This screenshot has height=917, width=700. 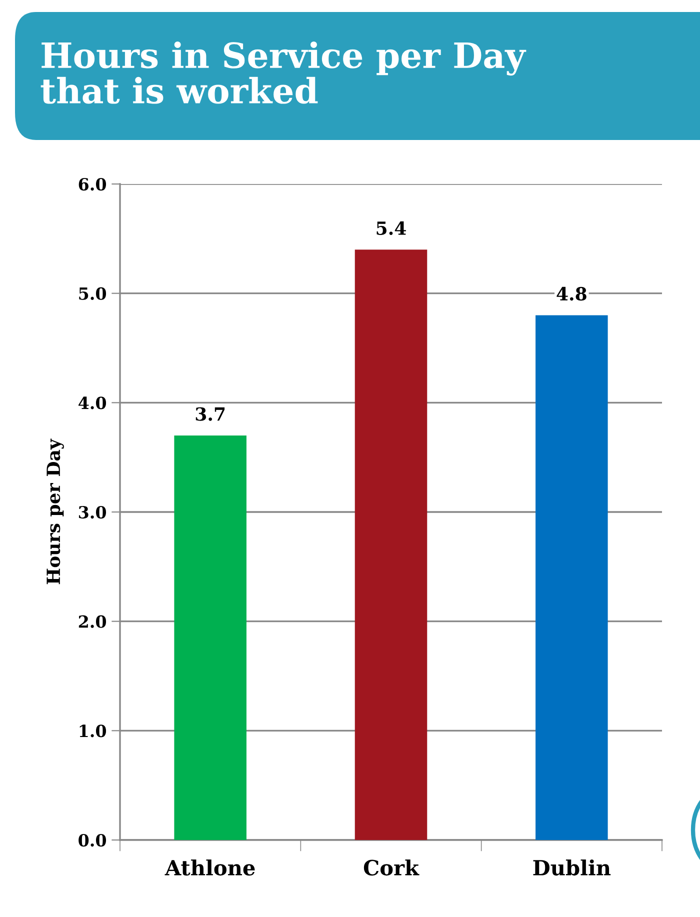 What do you see at coordinates (209, 867) in the screenshot?
I see `x-tick-label: Athlone` at bounding box center [209, 867].